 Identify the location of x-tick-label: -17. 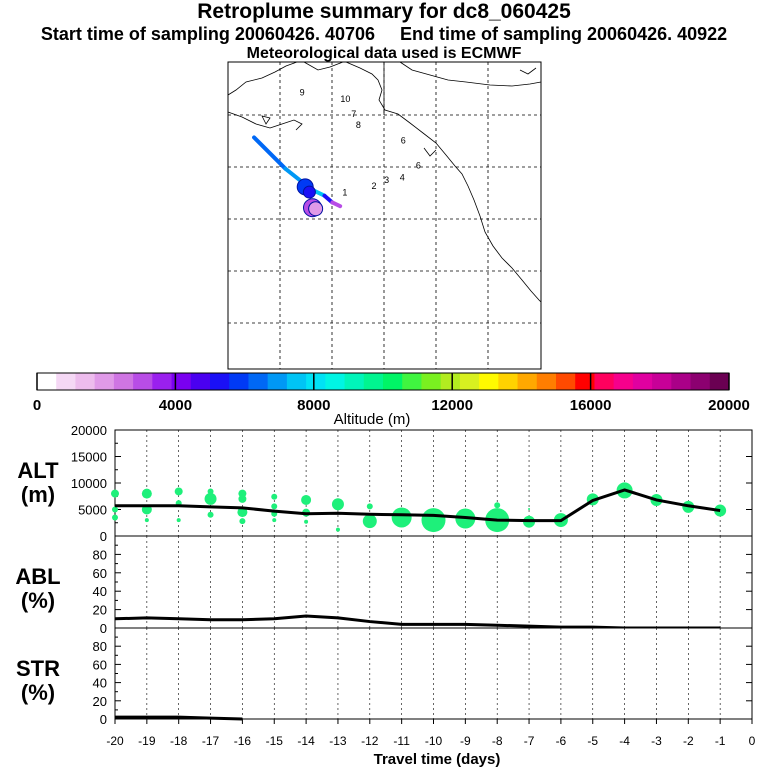
(211, 741).